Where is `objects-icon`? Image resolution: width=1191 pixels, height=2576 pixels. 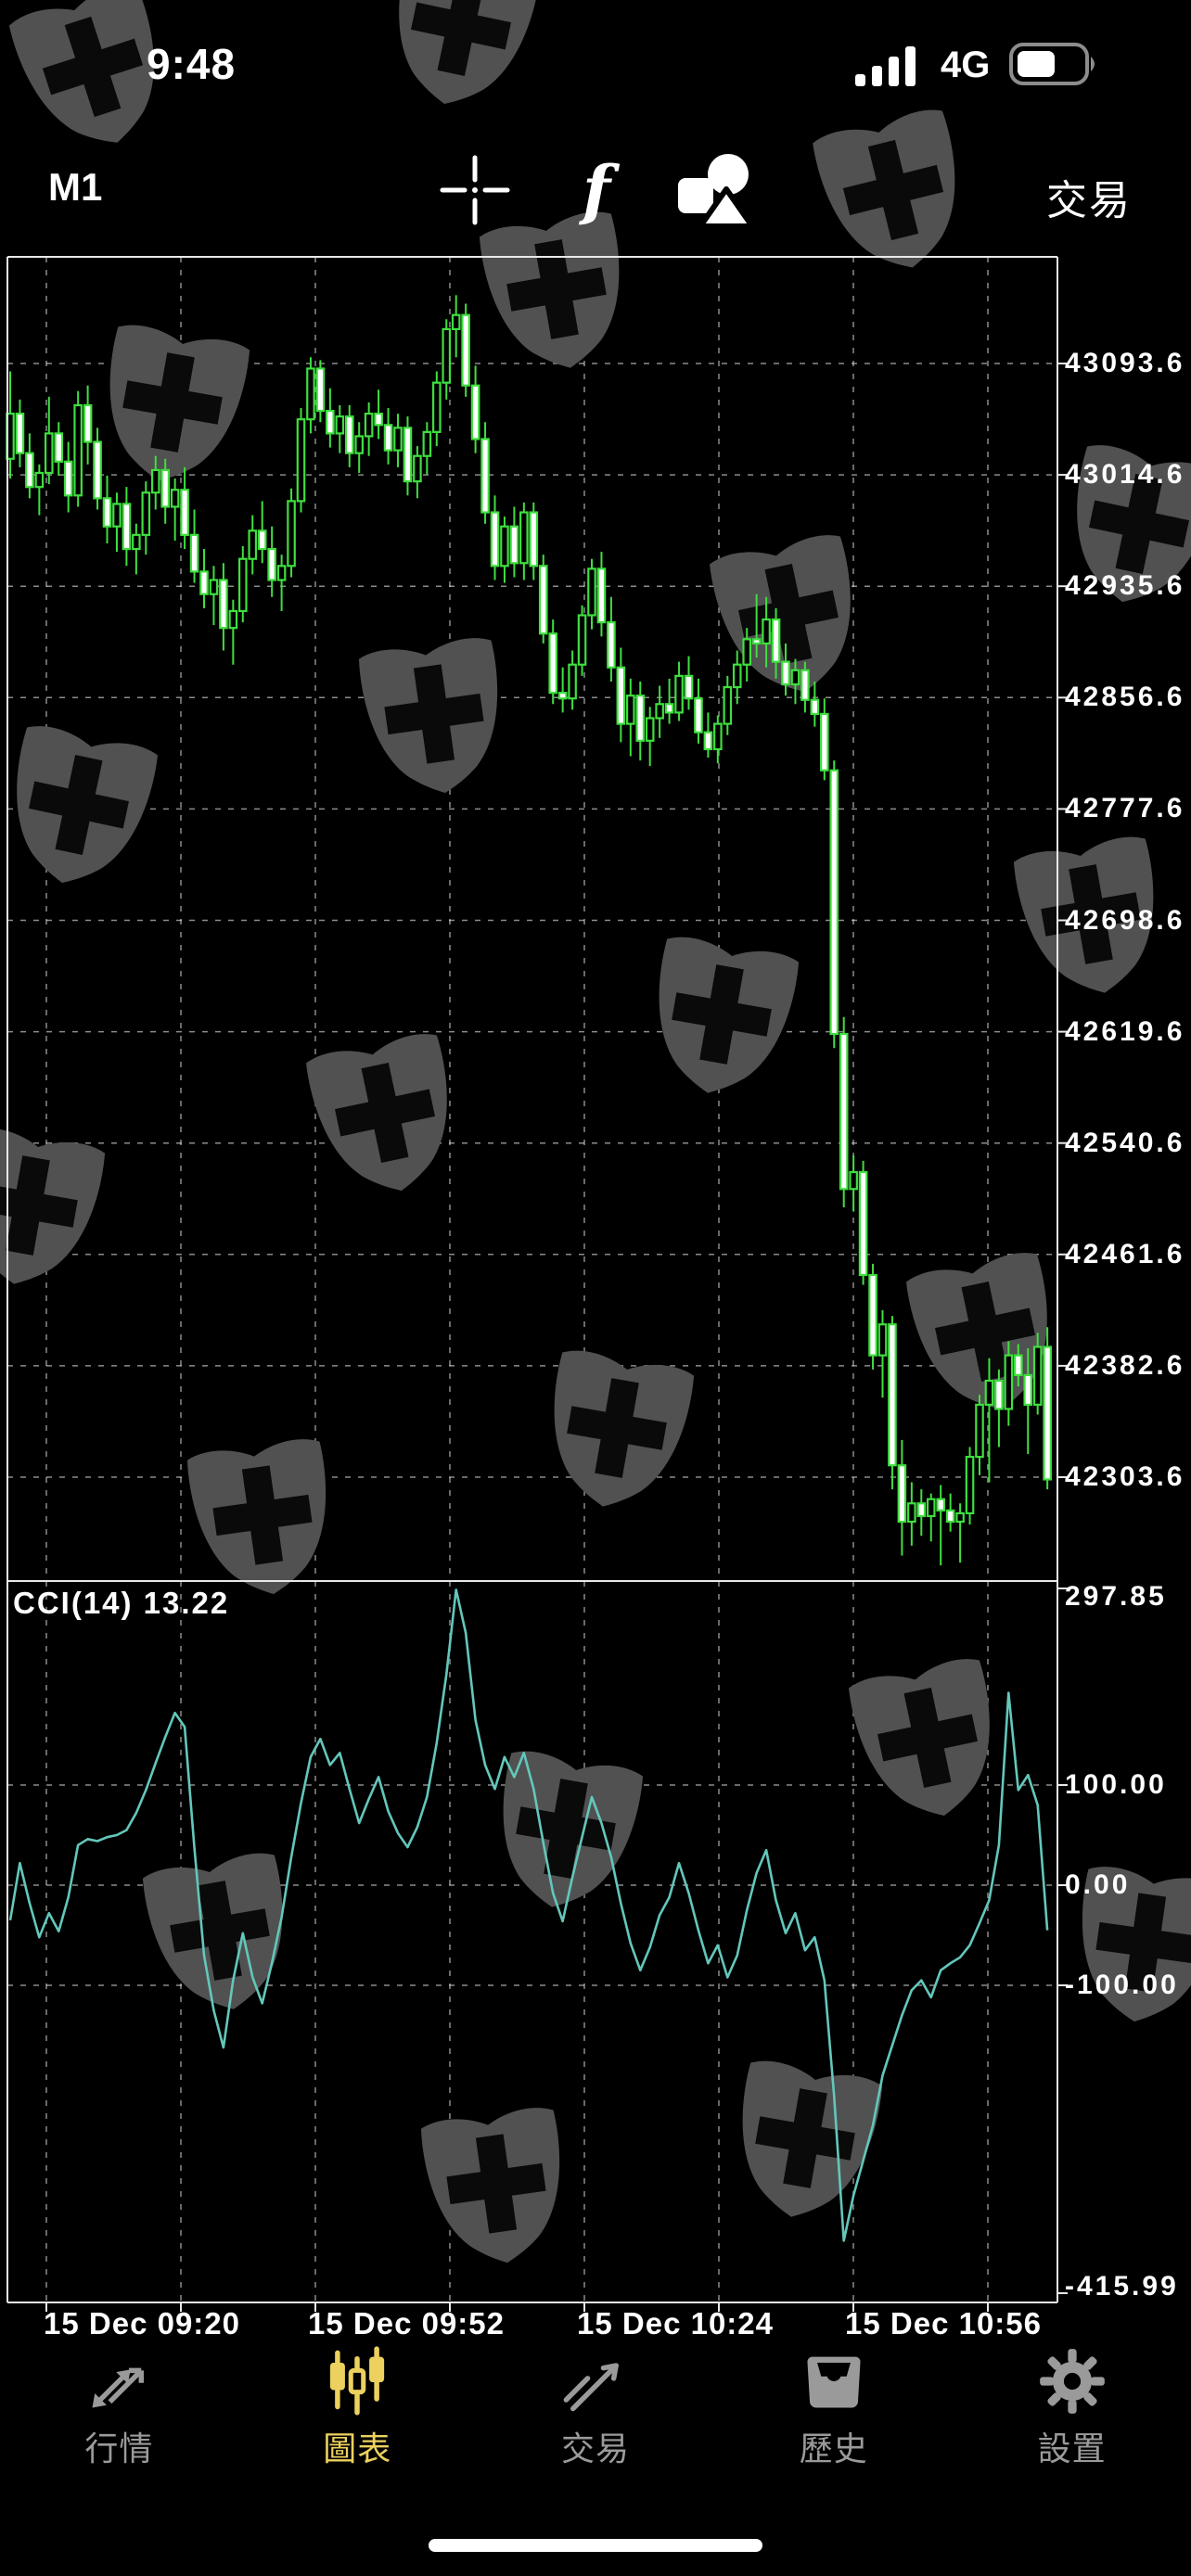 objects-icon is located at coordinates (716, 191).